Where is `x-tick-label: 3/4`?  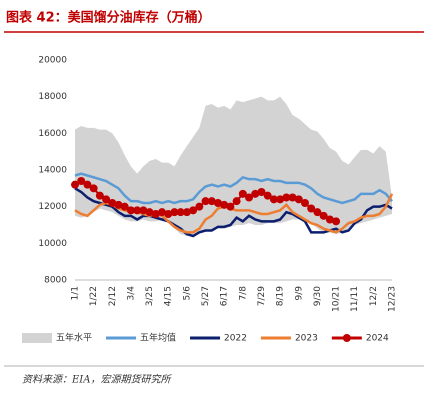 x-tick-label: 3/4 is located at coordinates (131, 293).